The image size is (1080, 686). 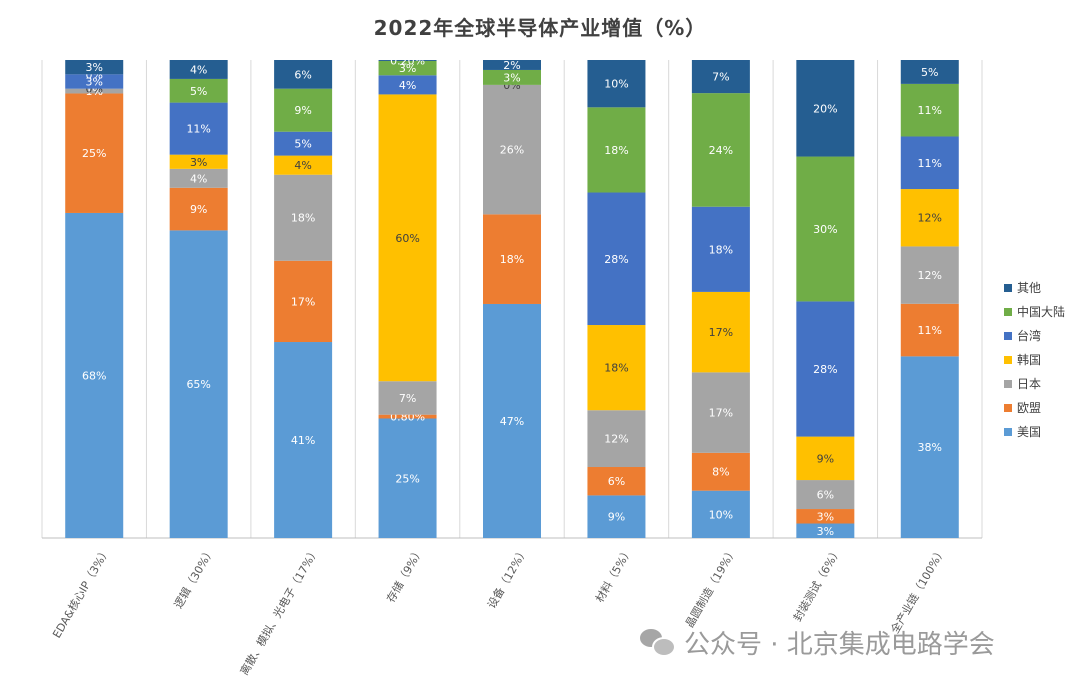 What do you see at coordinates (540, 28) in the screenshot?
I see `chart-title: 2022年全球半导体产业增值（%）` at bounding box center [540, 28].